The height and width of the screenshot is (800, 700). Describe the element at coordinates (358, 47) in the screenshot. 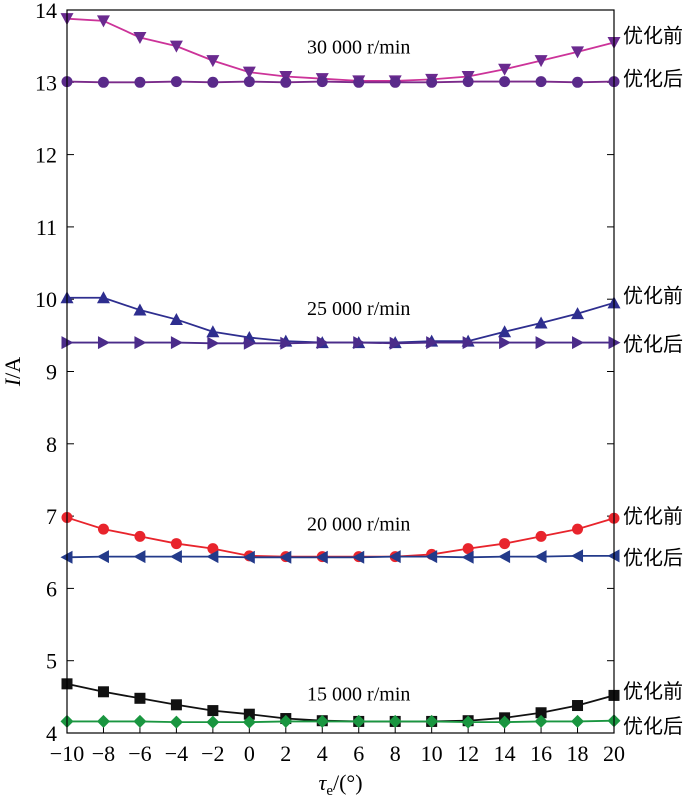

I see `speed-label: 30 000 r/min` at that location.